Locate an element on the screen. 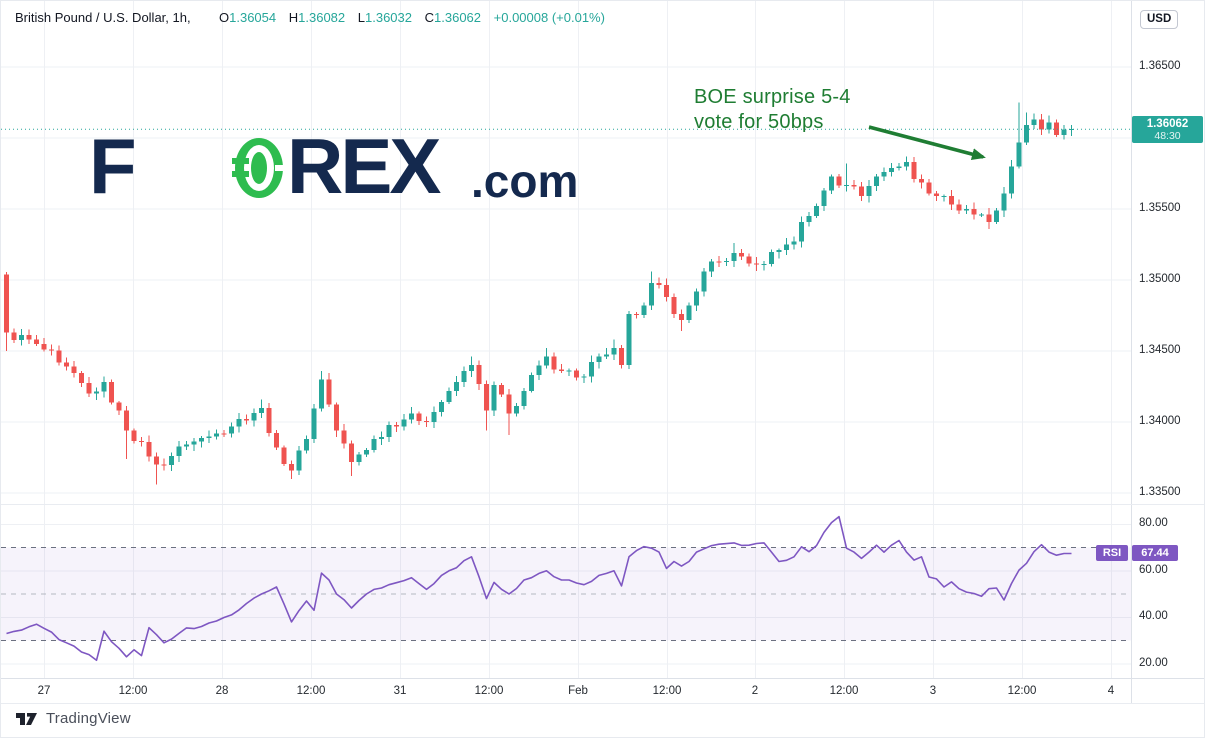 This screenshot has width=1205, height=738. time-axis-label: Feb is located at coordinates (578, 691).